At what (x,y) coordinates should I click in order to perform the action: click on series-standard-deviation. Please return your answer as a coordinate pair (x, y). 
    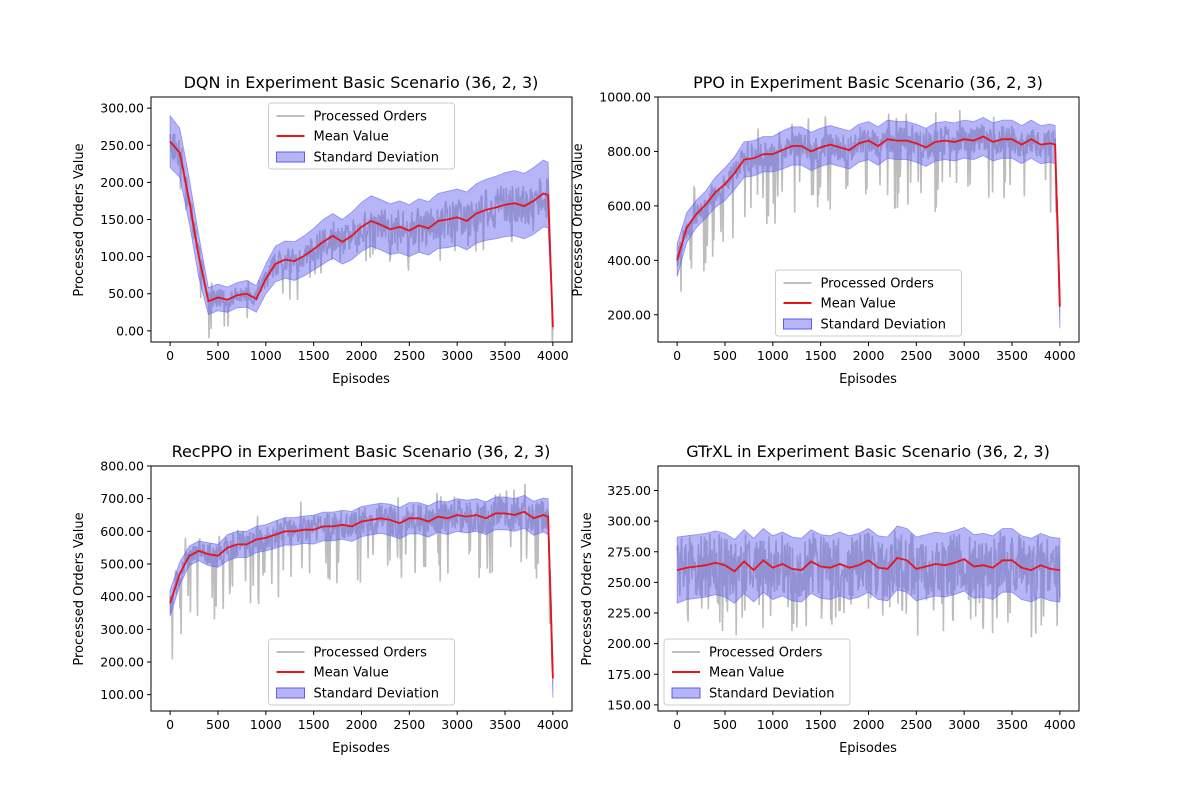
    Looking at the image, I should click on (868, 222).